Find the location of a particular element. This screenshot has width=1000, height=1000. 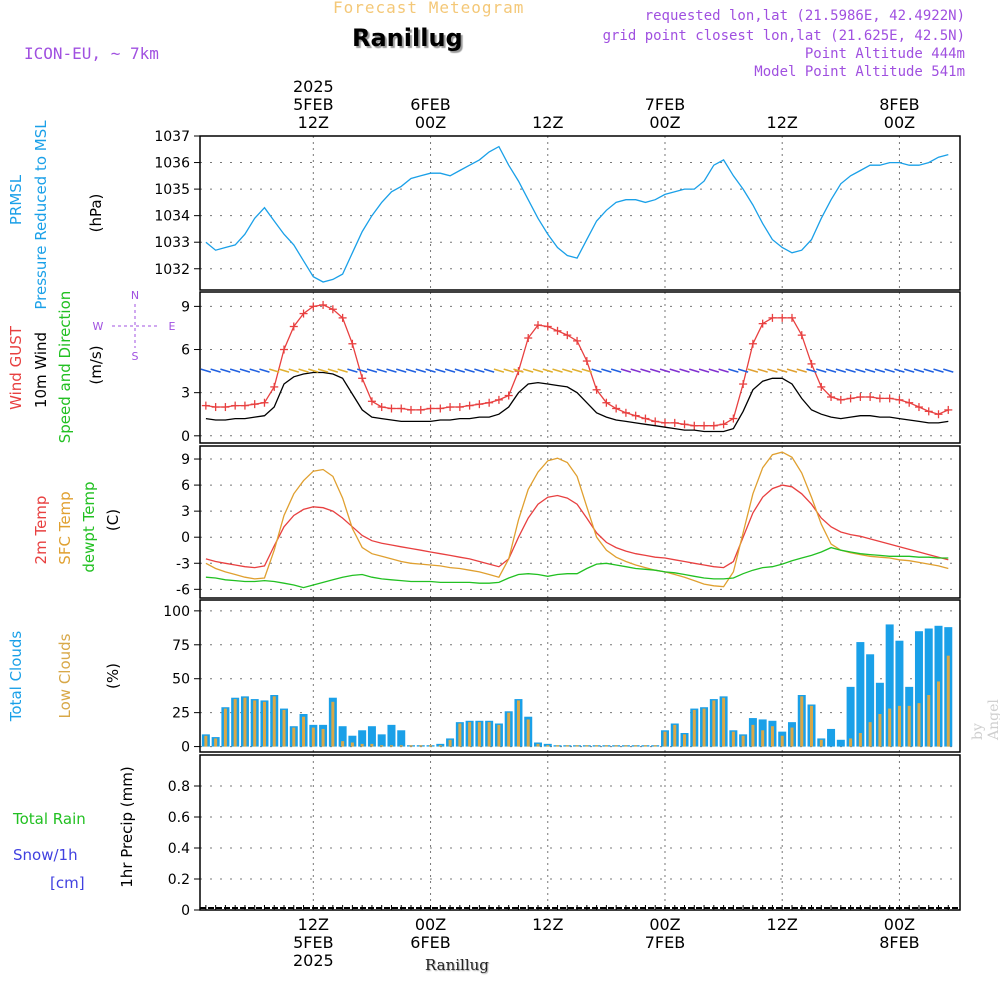

precip-label: 1hr Precip (mm) is located at coordinates (127, 826).